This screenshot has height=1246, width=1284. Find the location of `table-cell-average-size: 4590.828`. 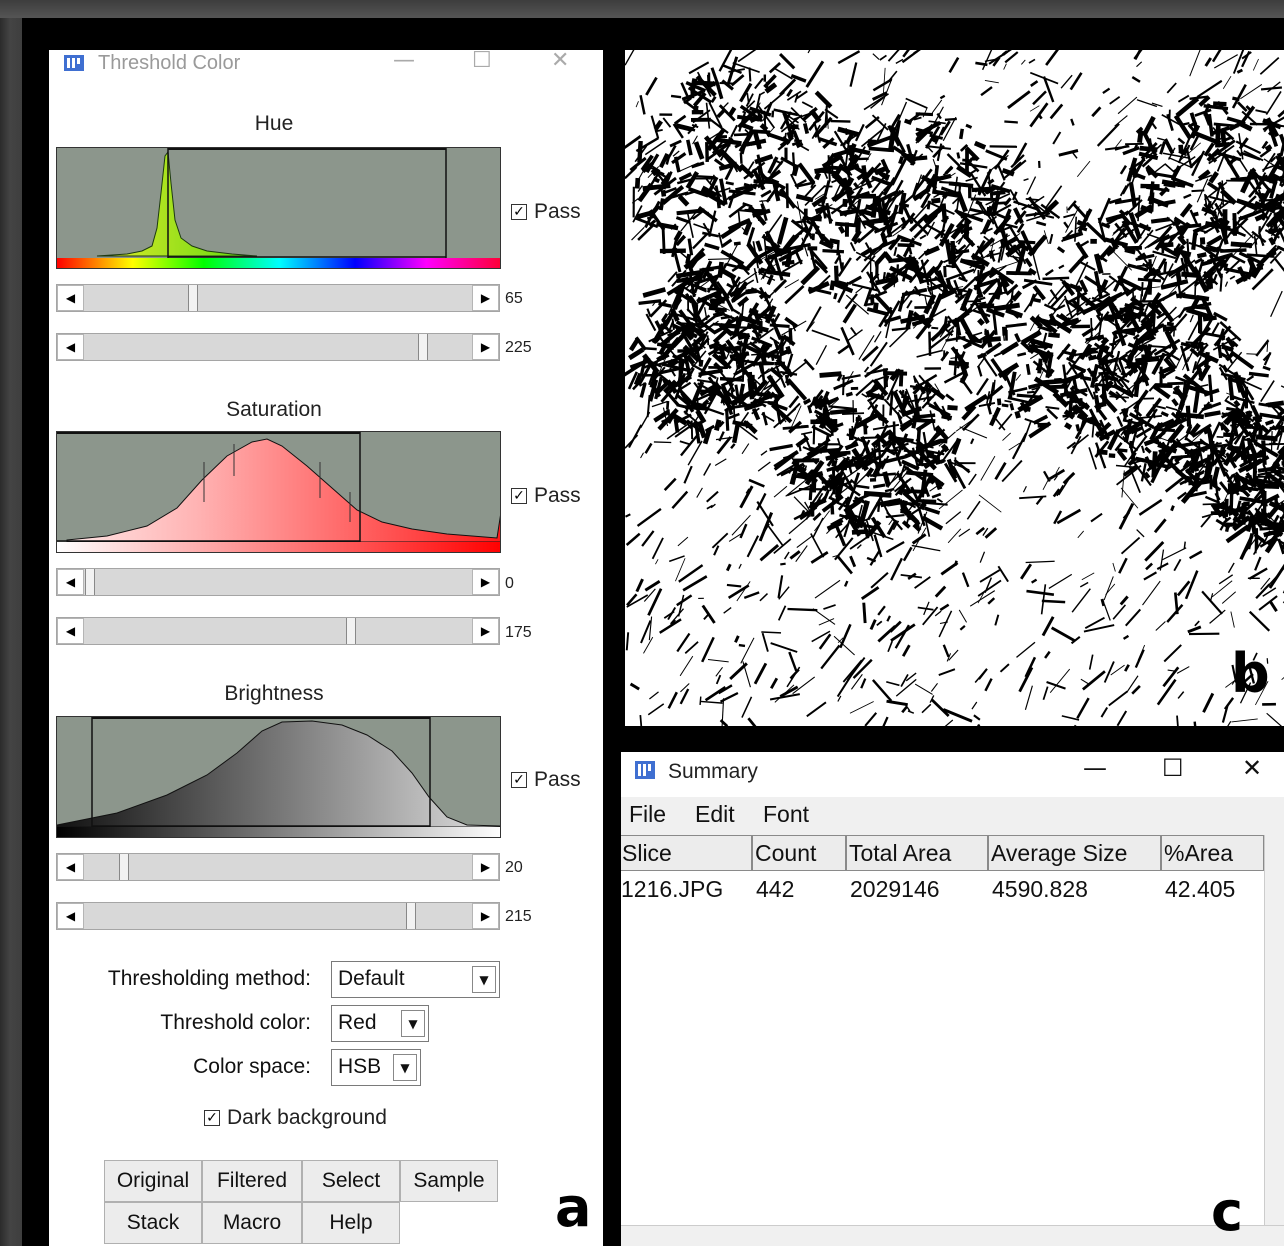

table-cell-average-size: 4590.828 is located at coordinates (1040, 889).